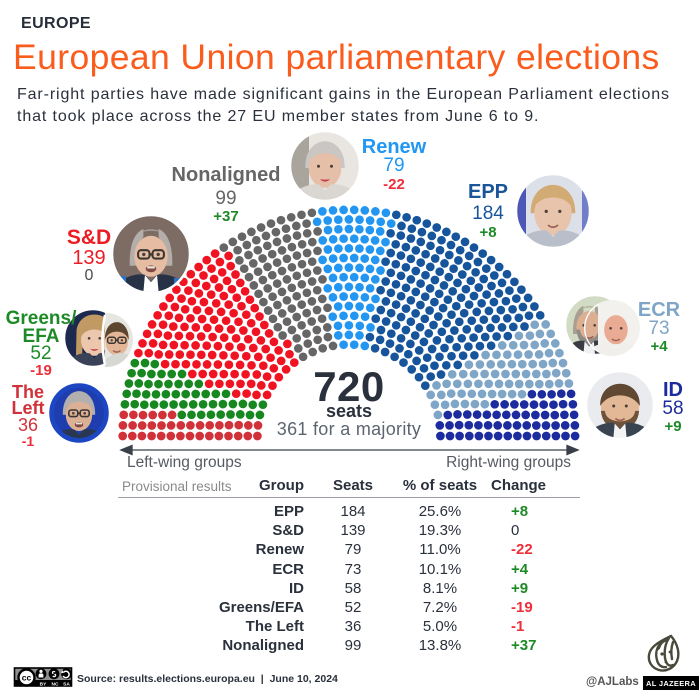  I want to click on svg-text: BY, so click(43, 684).